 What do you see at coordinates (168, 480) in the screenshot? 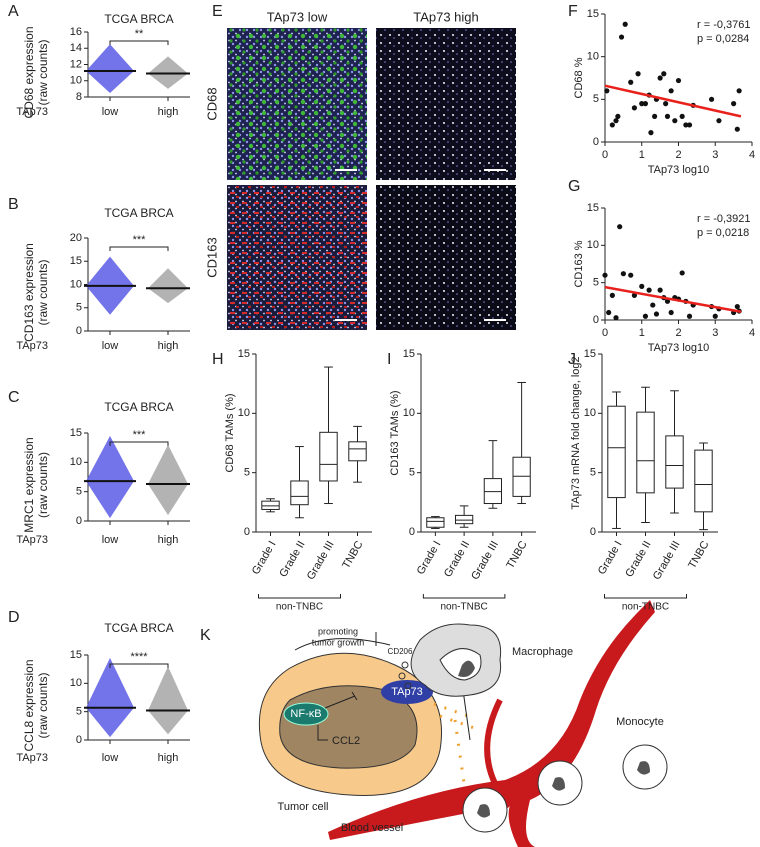
I see `strip-cloud` at bounding box center [168, 480].